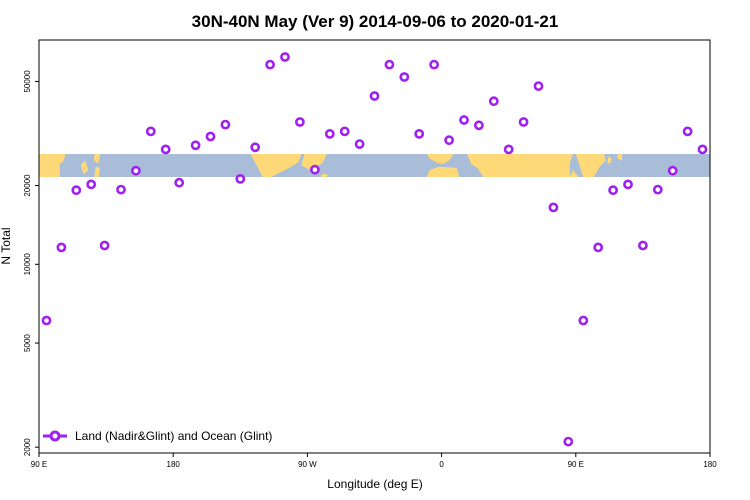 The image size is (750, 500). Describe the element at coordinates (374, 484) in the screenshot. I see `x-axis-label: Longitude (deg E)` at that location.